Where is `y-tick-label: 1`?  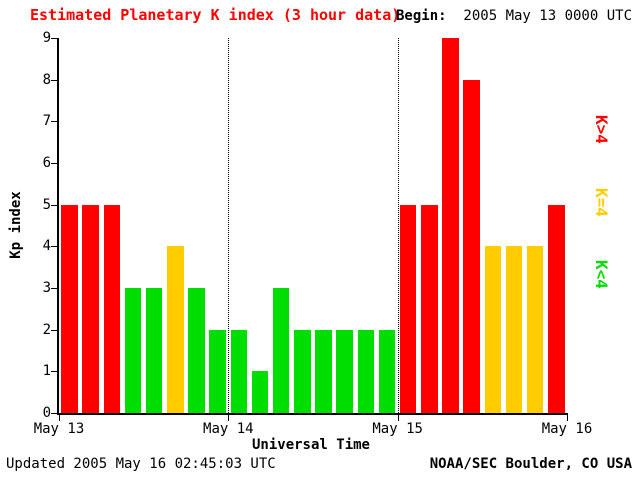
y-tick-label: 1 is located at coordinates (46, 371).